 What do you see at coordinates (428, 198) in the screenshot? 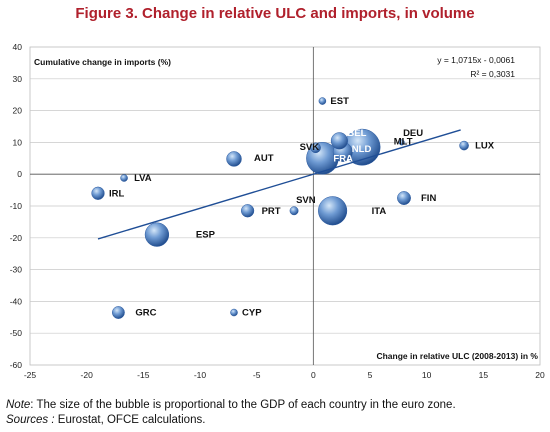
I see `label-fin: FIN` at bounding box center [428, 198].